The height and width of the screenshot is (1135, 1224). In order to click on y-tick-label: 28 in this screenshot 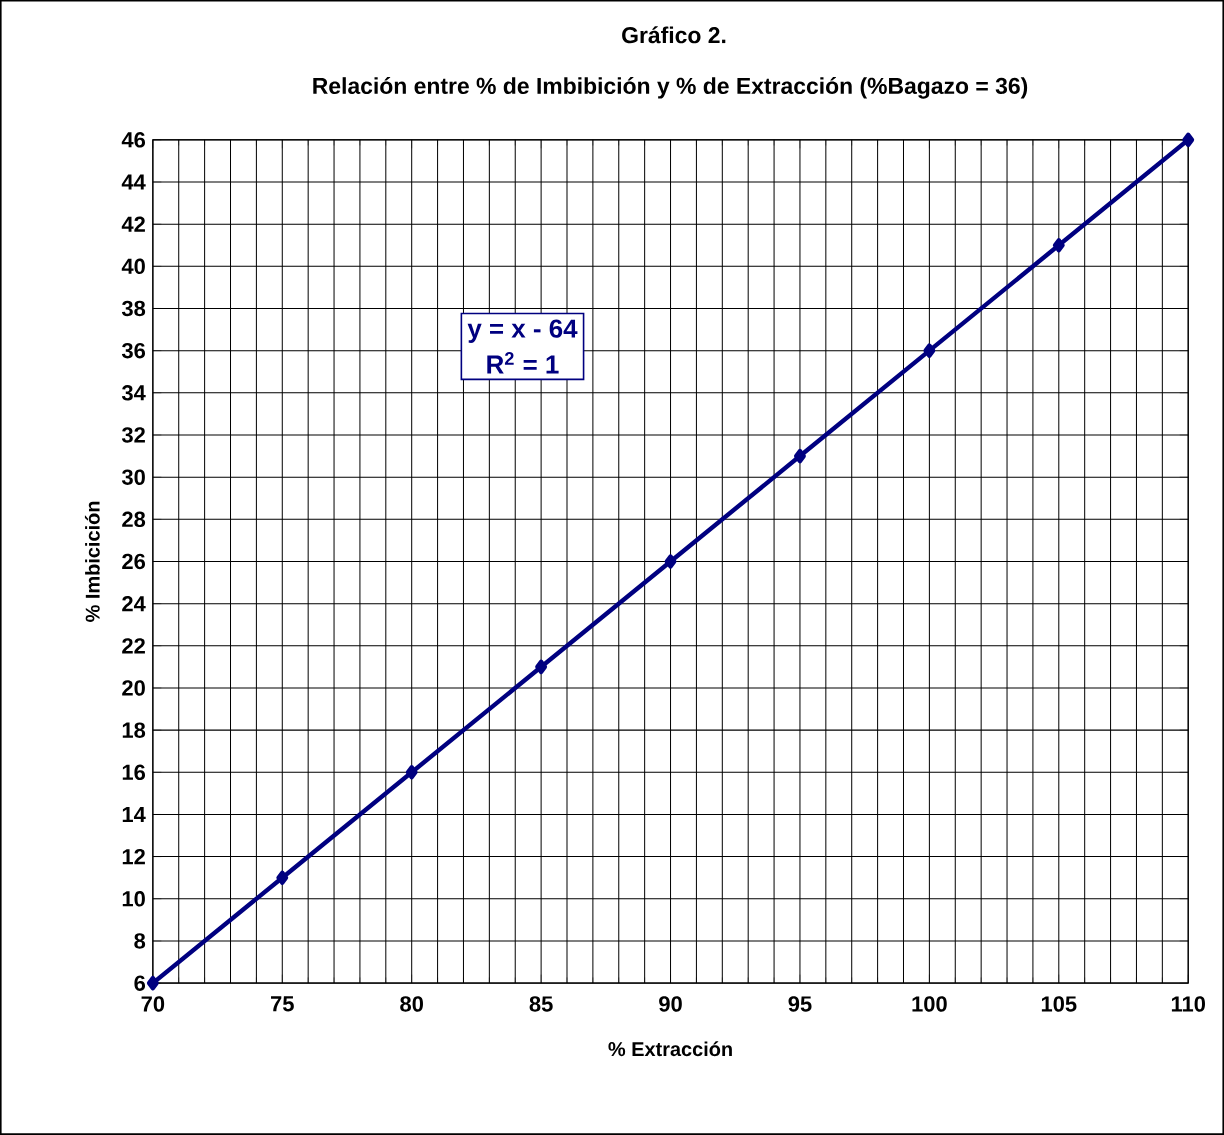, I will do `click(134, 519)`.